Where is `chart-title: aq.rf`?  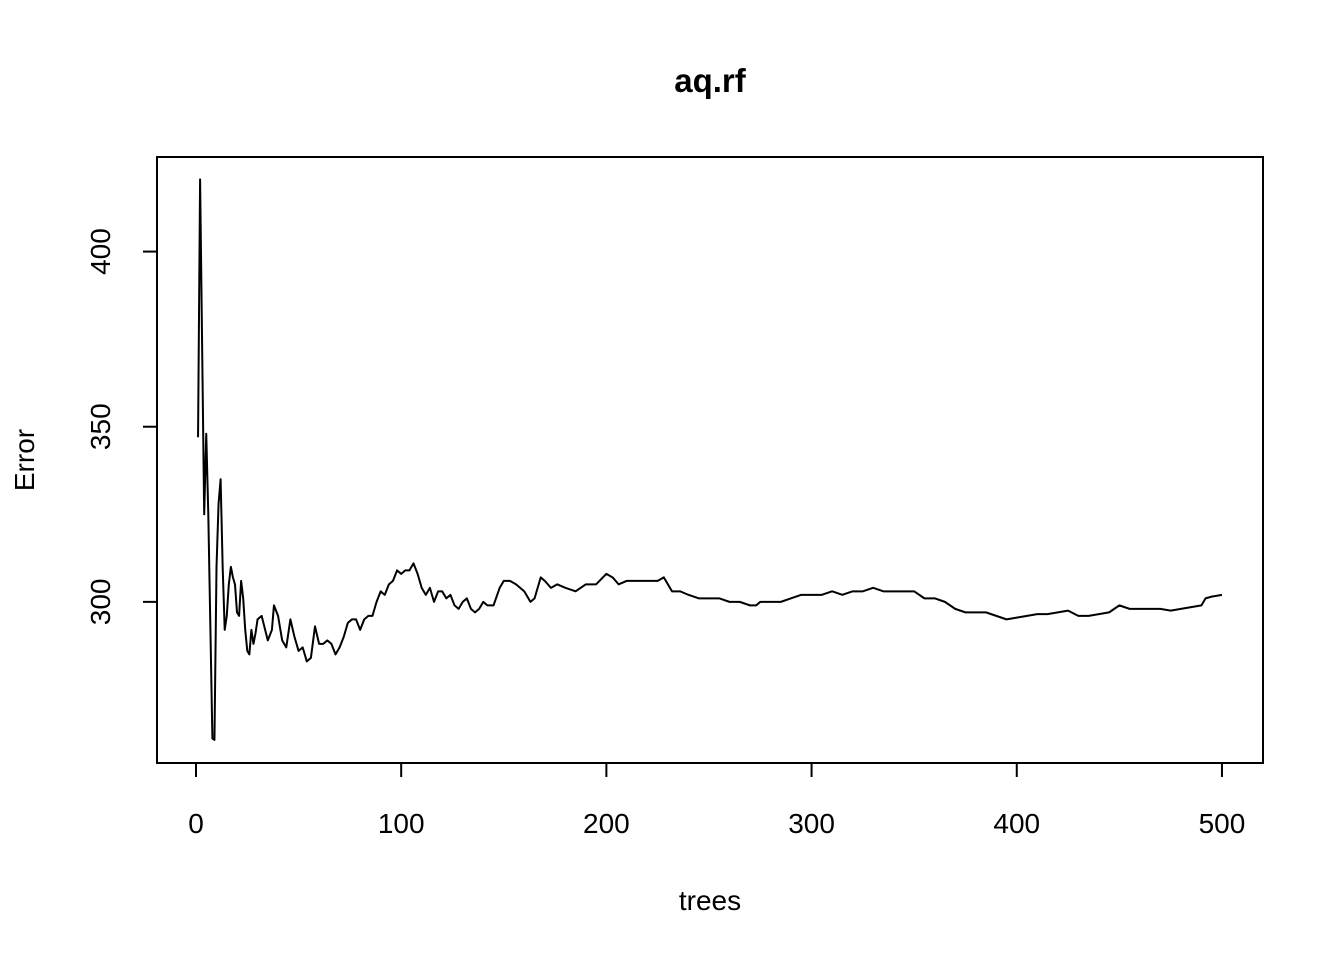
chart-title: aq.rf is located at coordinates (710, 80).